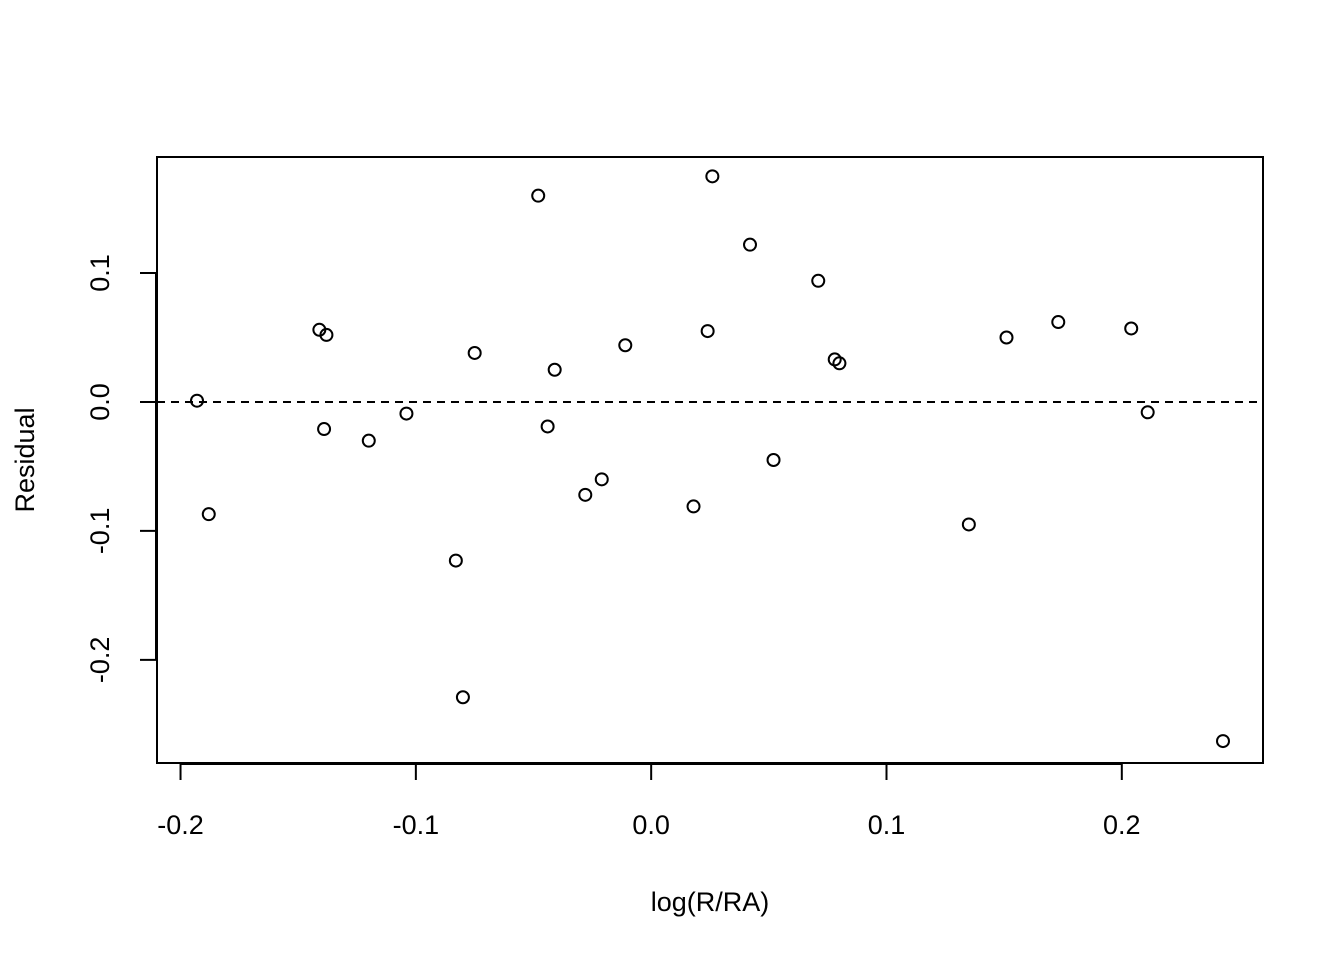 The width and height of the screenshot is (1344, 960). What do you see at coordinates (710, 902) in the screenshot?
I see `x-axis-label: log(R/RA)` at bounding box center [710, 902].